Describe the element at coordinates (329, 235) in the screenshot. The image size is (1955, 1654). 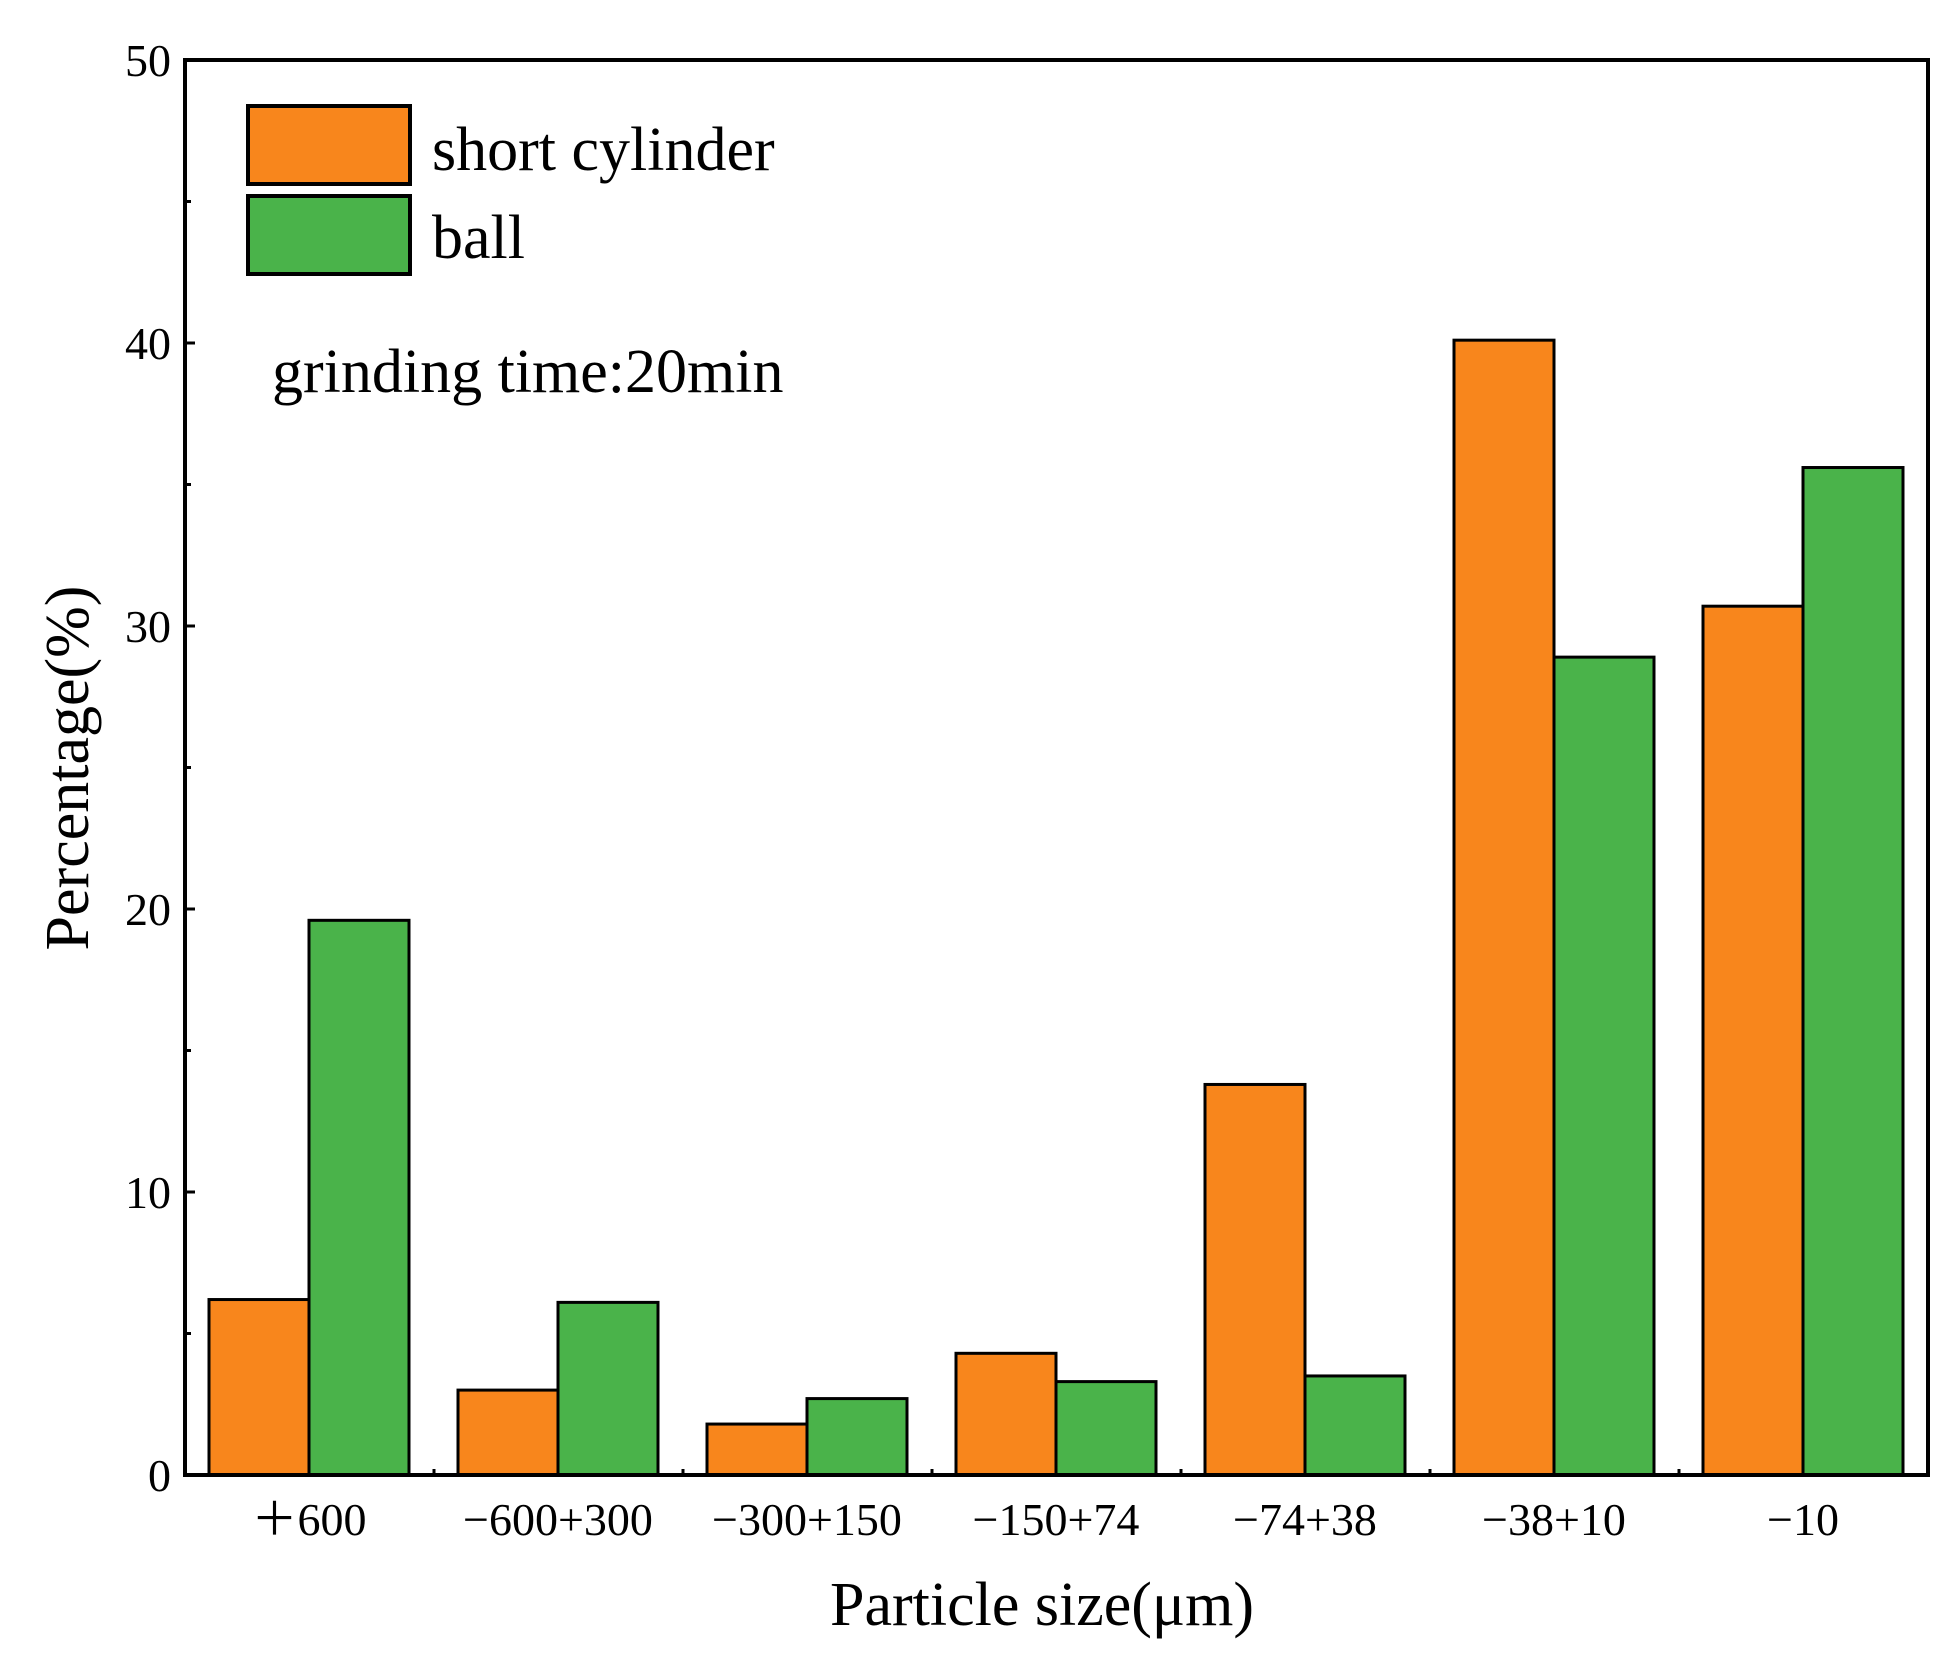
I see `legend-swatch-ball` at that location.